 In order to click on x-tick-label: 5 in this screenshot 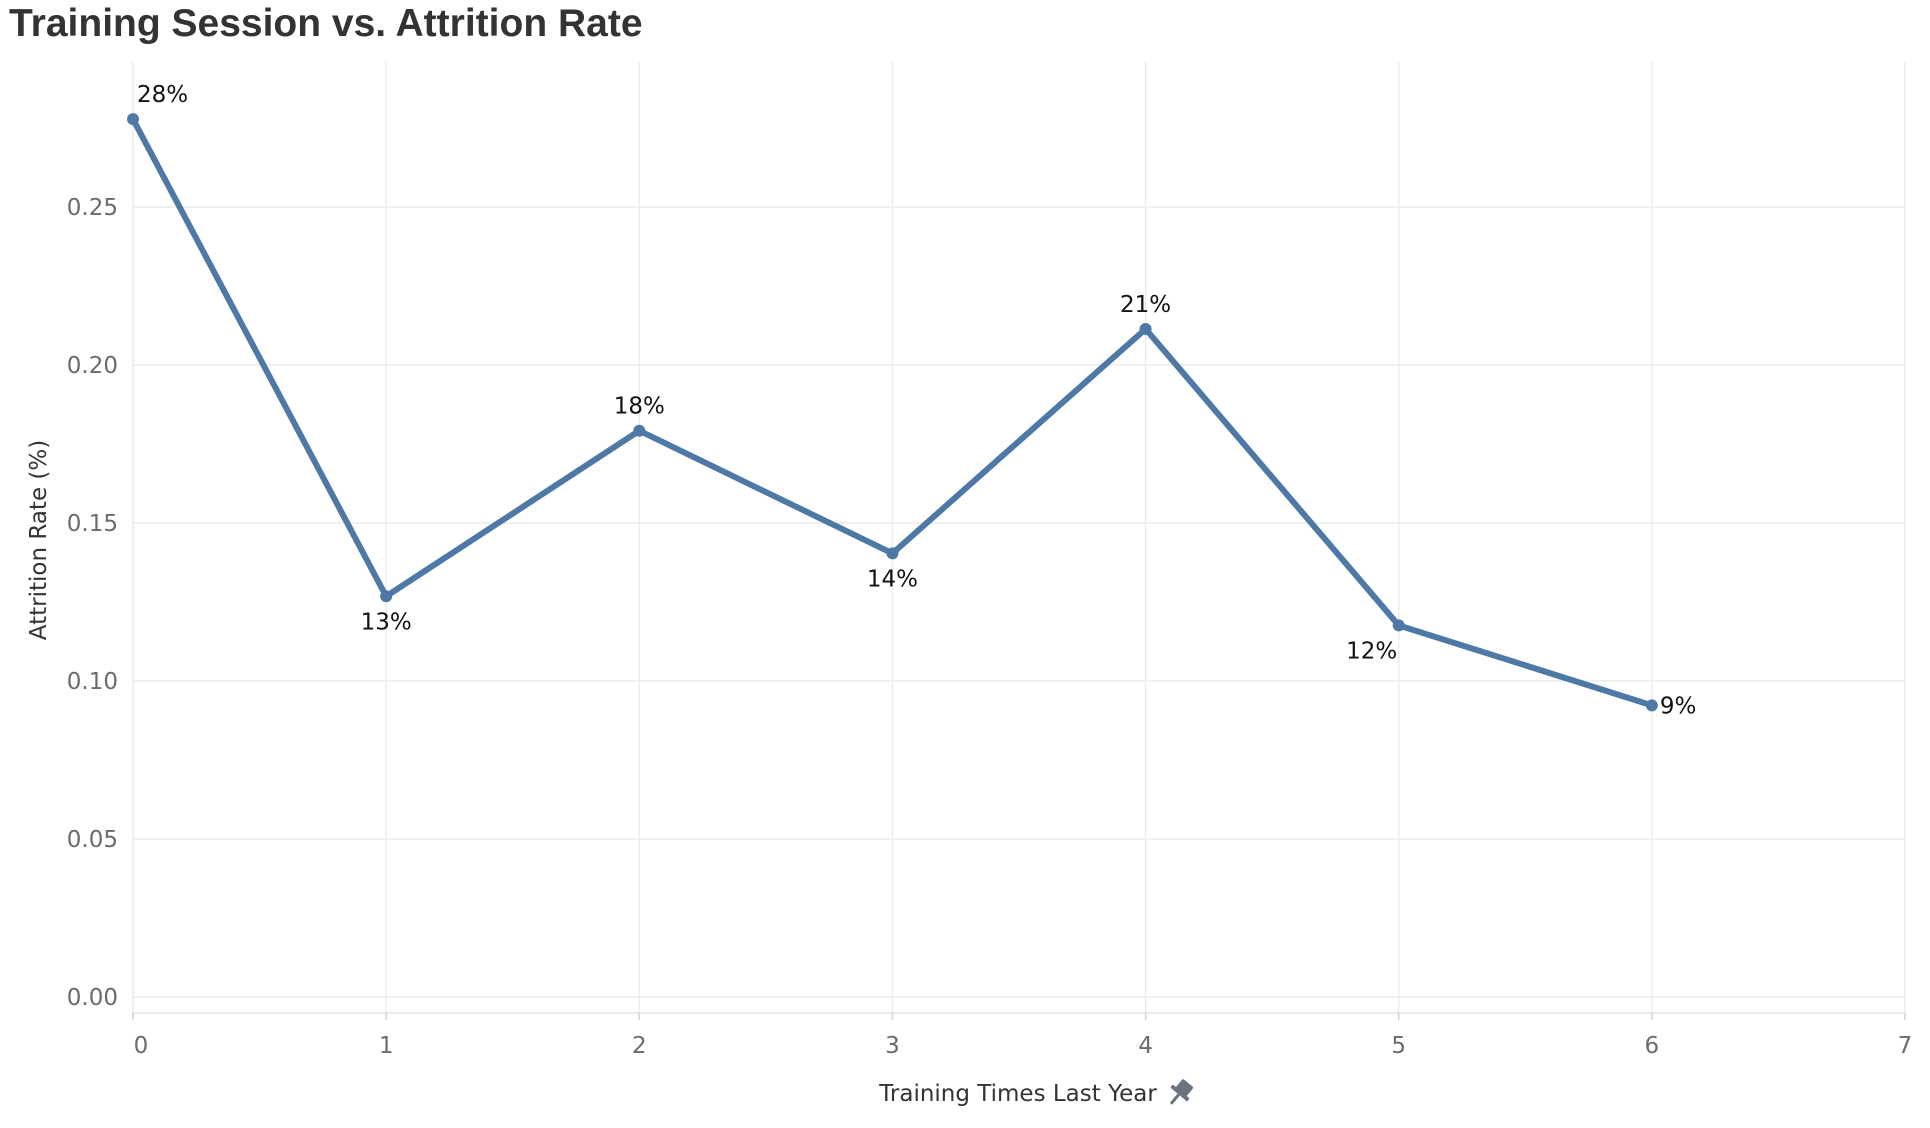, I will do `click(1398, 1046)`.